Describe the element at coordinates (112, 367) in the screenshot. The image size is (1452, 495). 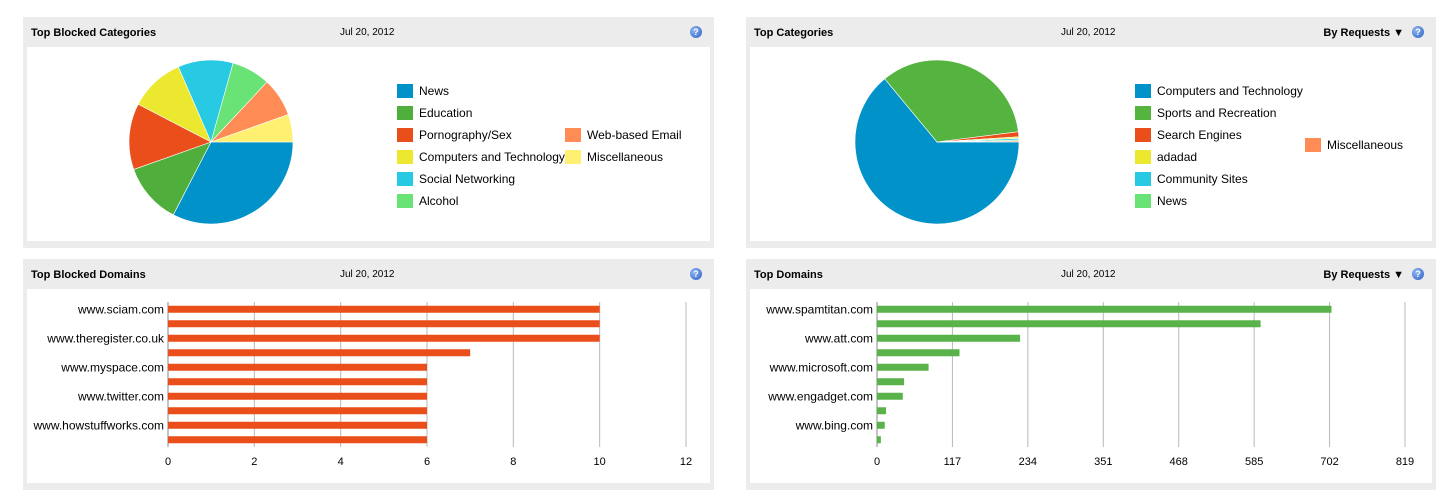
I see `y-tick-label: www.myspace.com` at that location.